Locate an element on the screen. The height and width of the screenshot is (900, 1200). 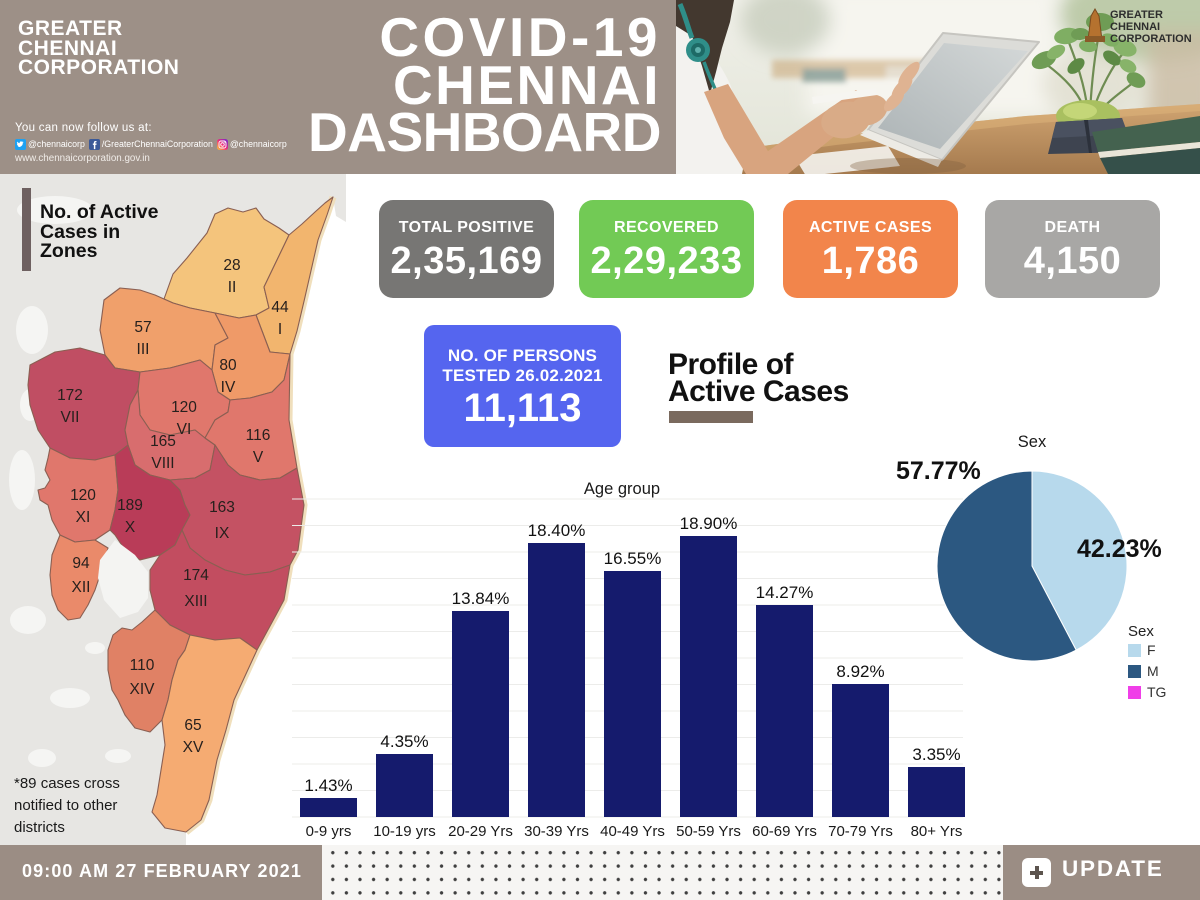
svg-text: VII is located at coordinates (70, 417).